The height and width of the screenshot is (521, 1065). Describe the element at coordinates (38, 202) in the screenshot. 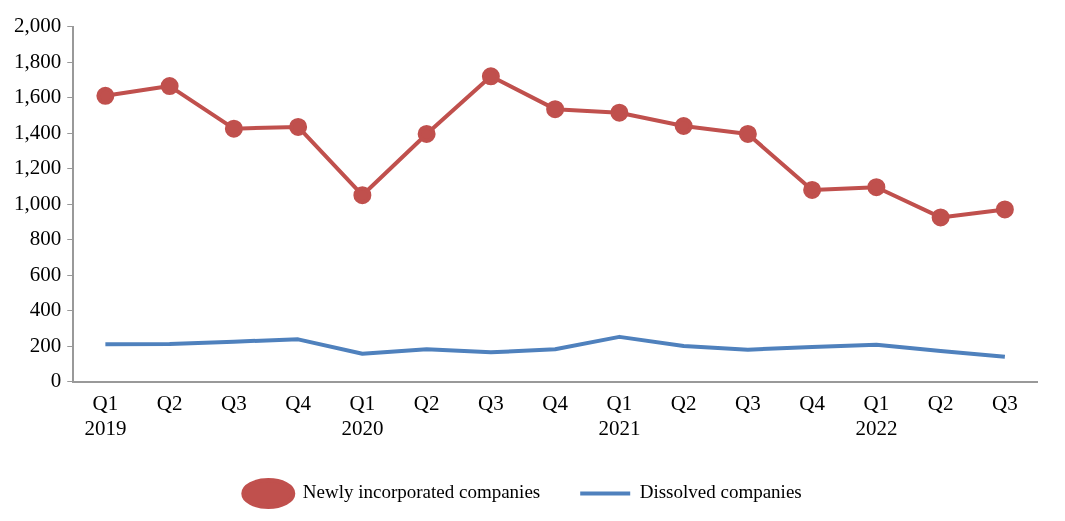

I see `y-tick-label: 1,000` at that location.